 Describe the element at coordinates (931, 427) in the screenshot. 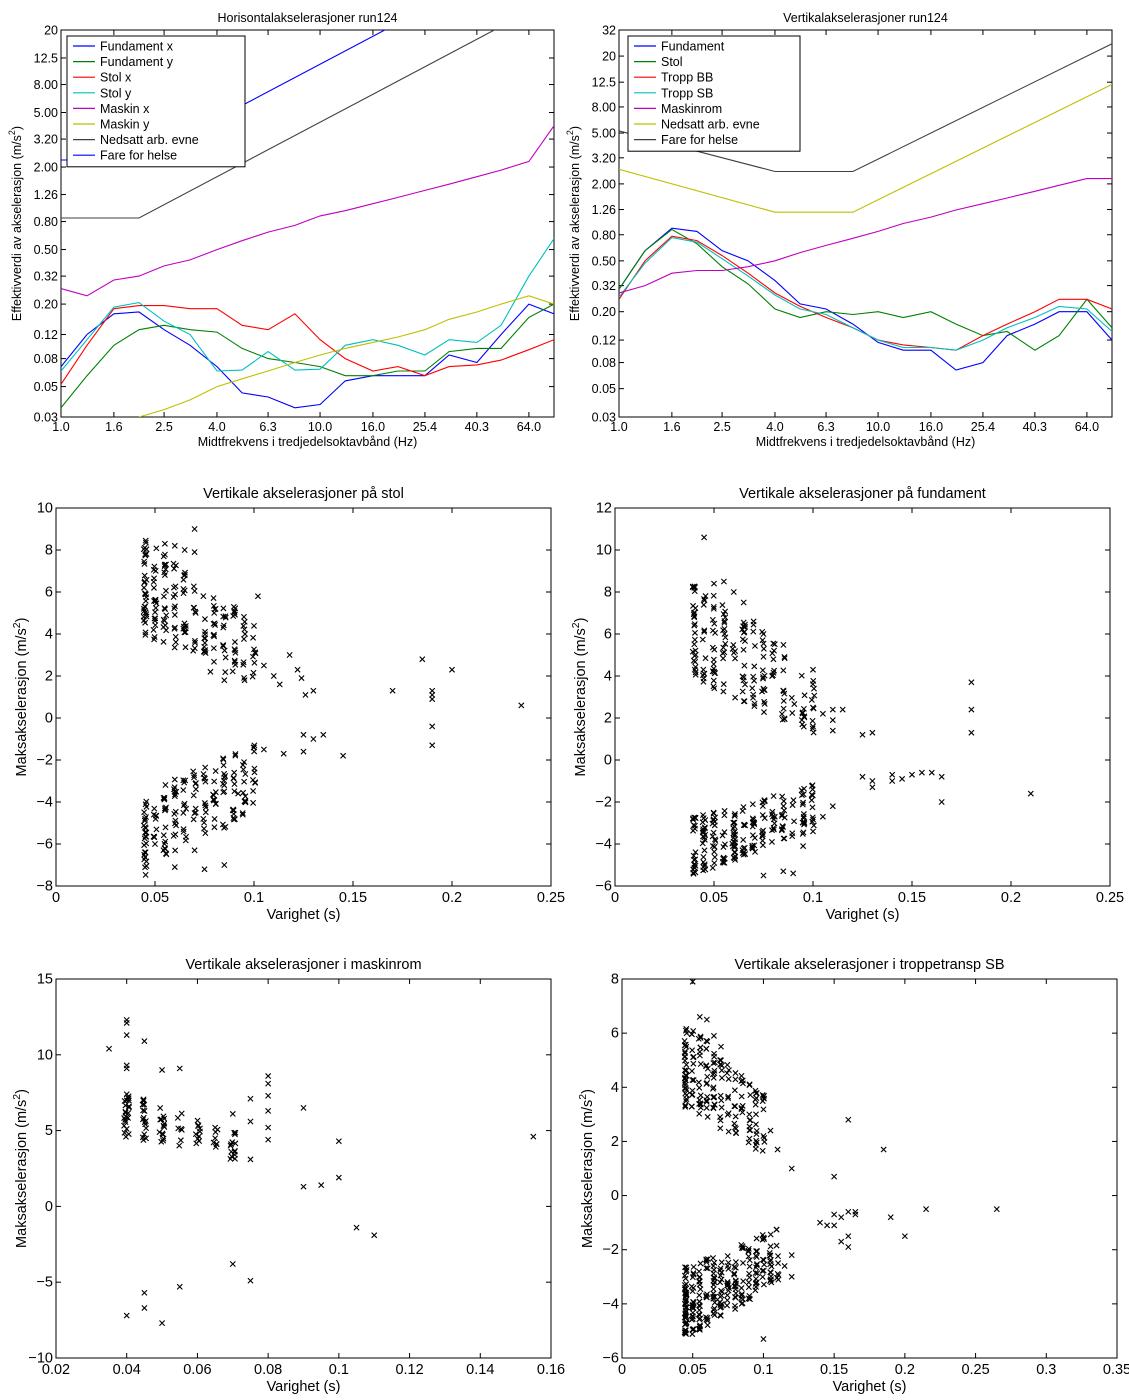

I see `x-tick-label: 16.0` at that location.